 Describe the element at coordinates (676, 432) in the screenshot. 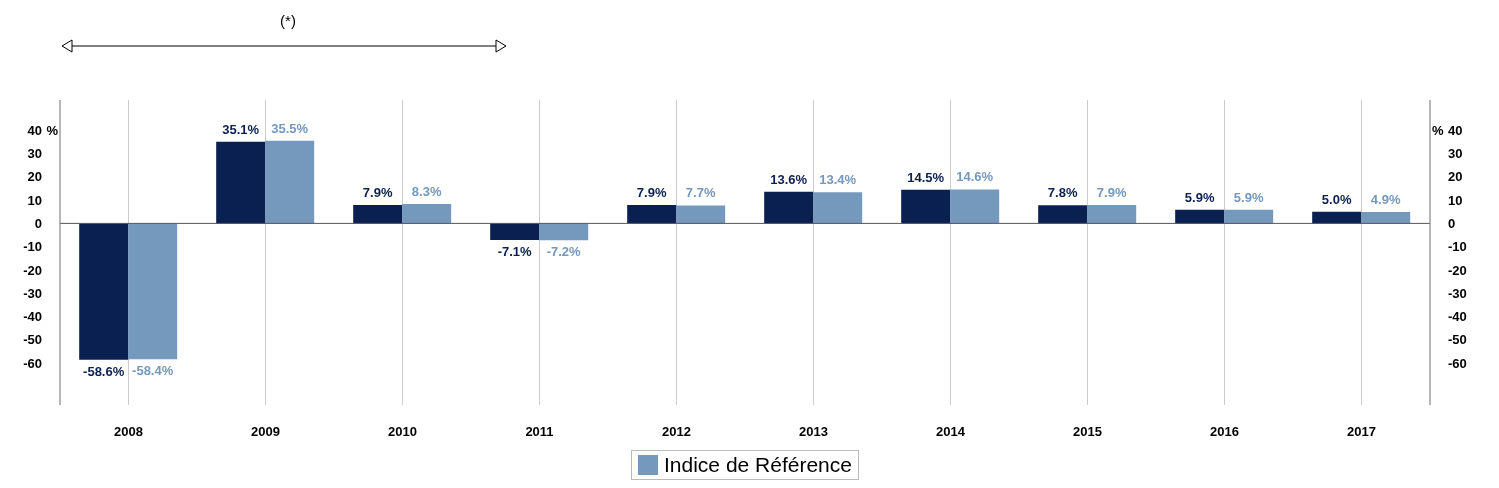

I see `x-tick-label: 2012` at that location.